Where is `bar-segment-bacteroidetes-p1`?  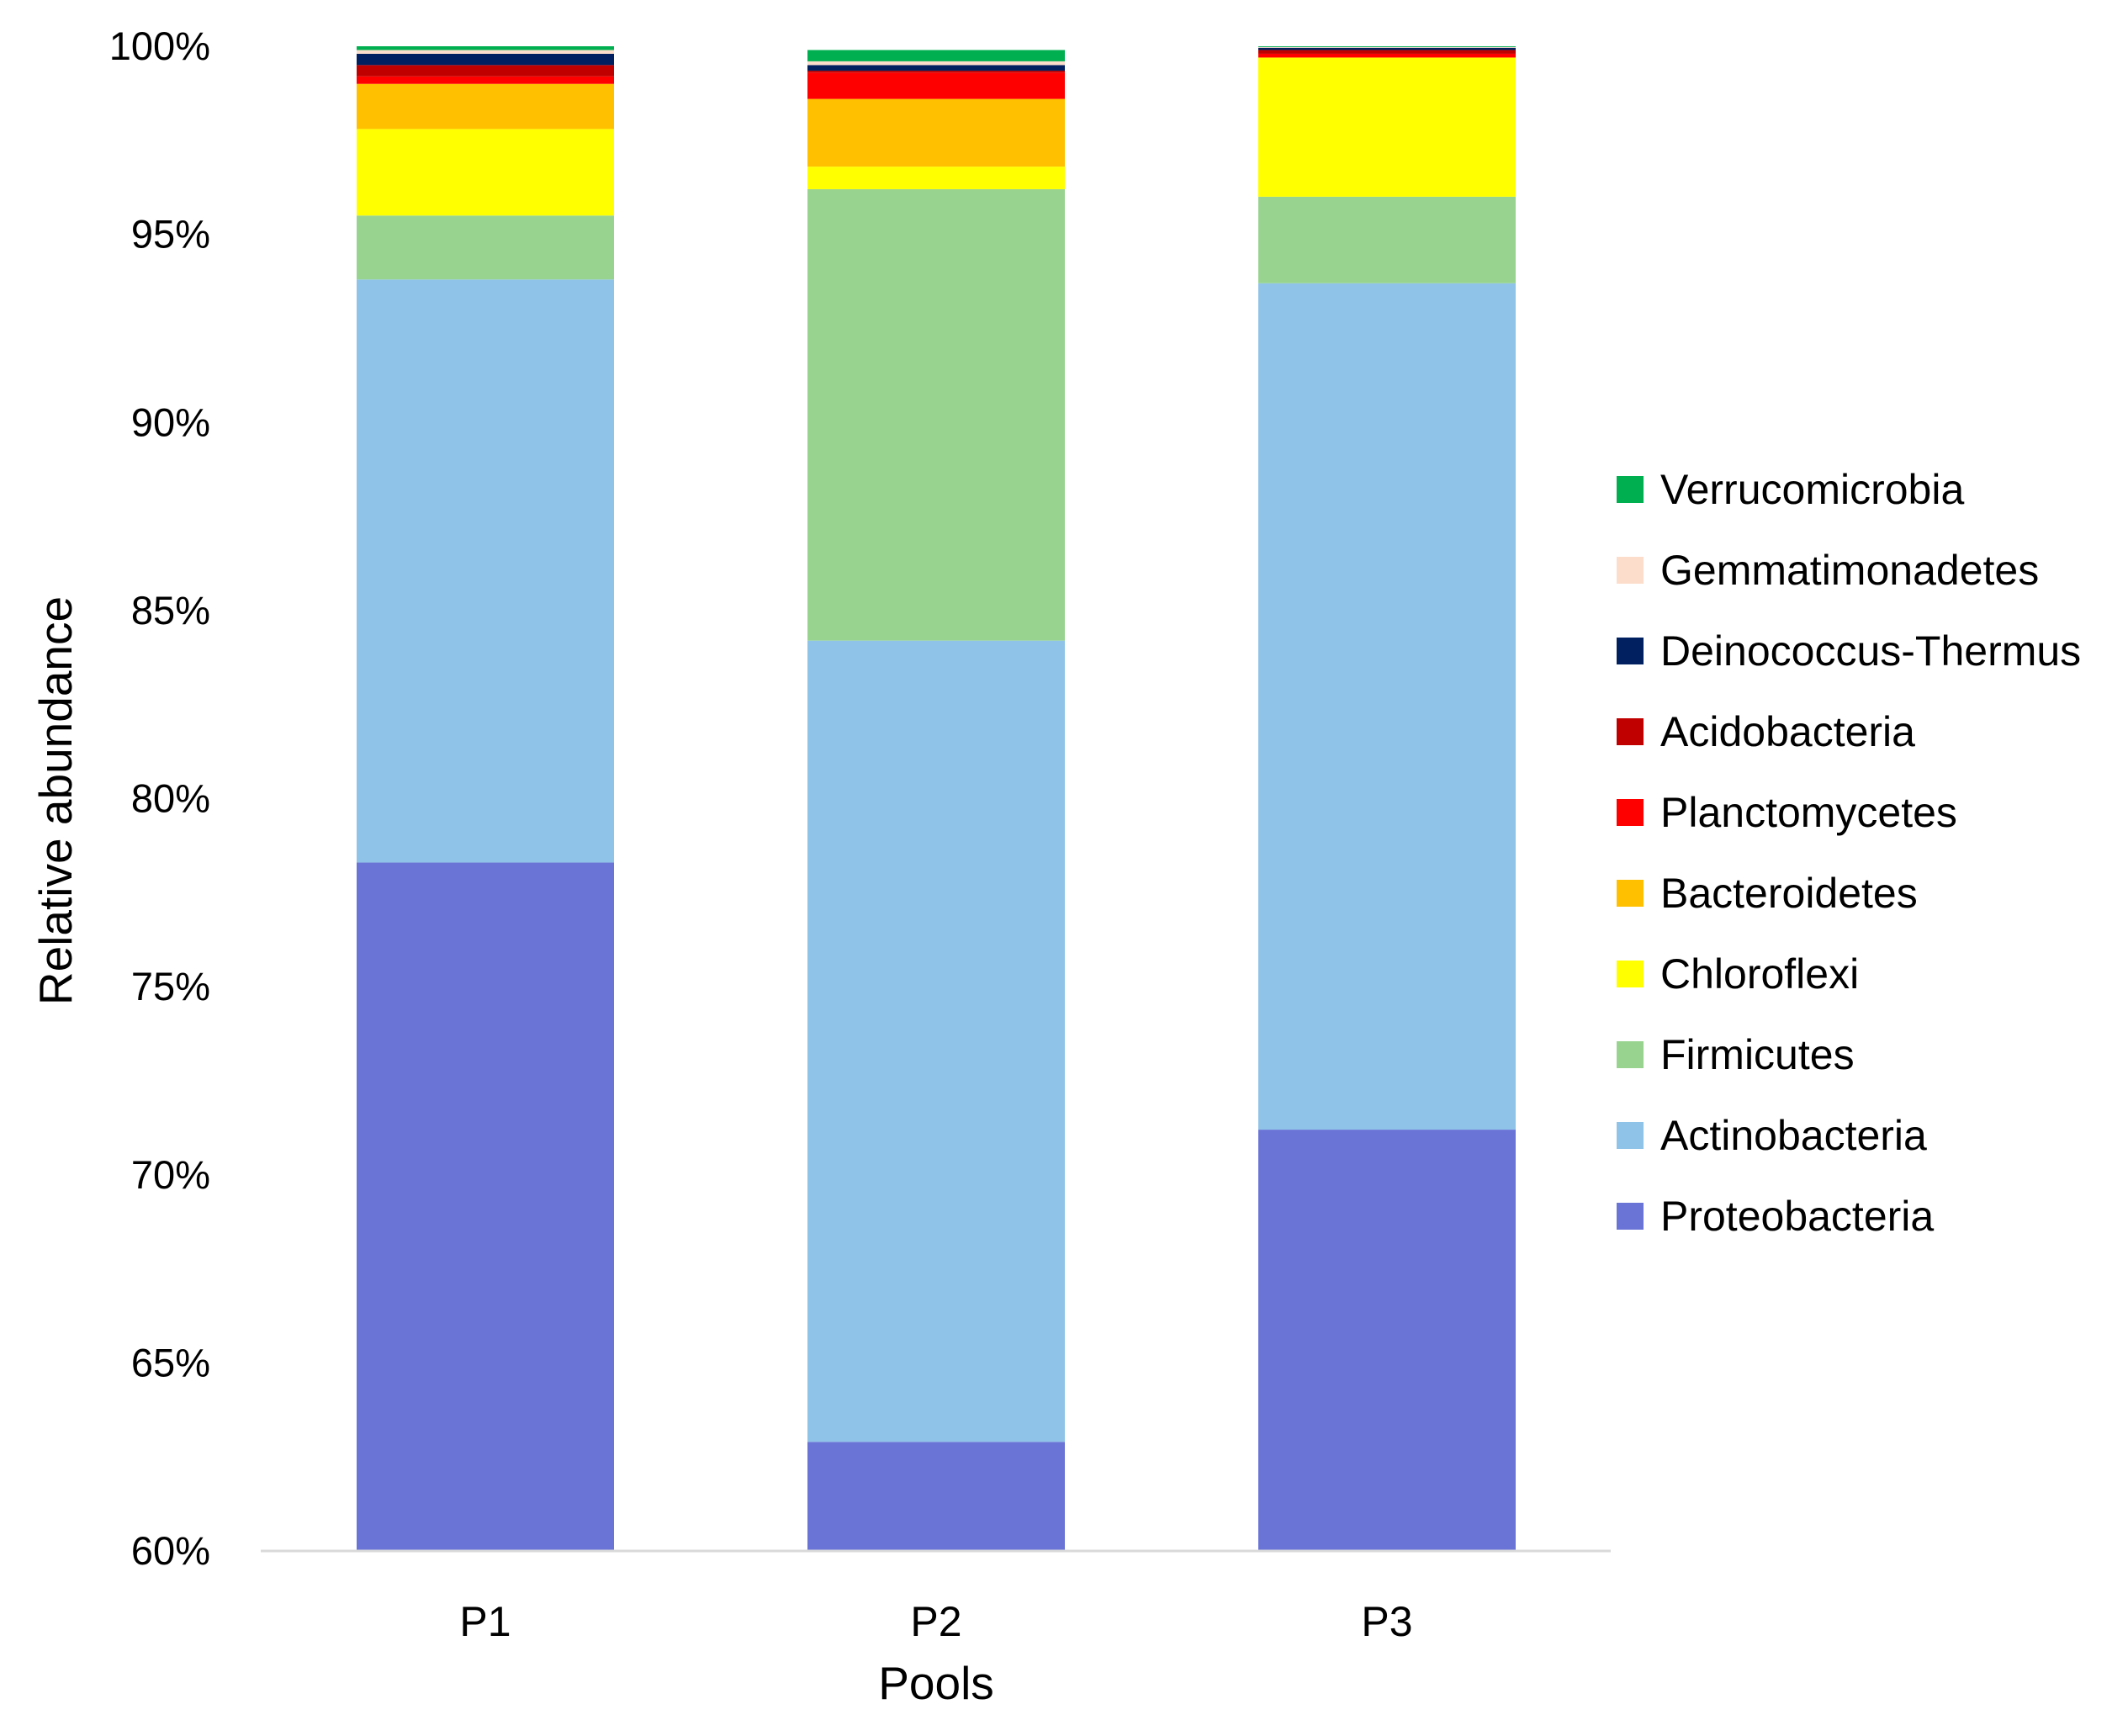 bar-segment-bacteroidetes-p1 is located at coordinates (485, 106).